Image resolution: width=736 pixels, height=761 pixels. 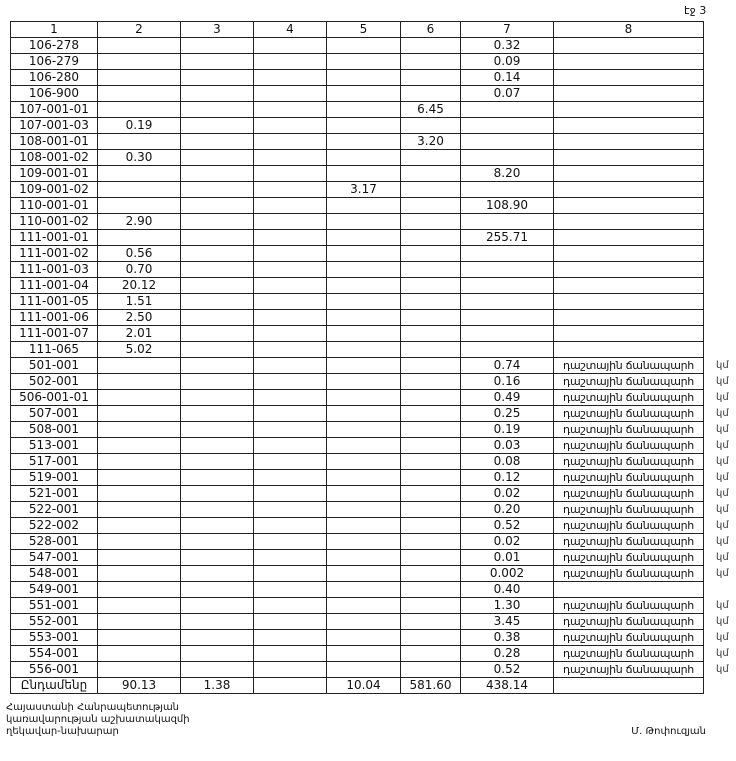 What do you see at coordinates (54, 445) in the screenshot?
I see `cell-col-1: 513-001` at bounding box center [54, 445].